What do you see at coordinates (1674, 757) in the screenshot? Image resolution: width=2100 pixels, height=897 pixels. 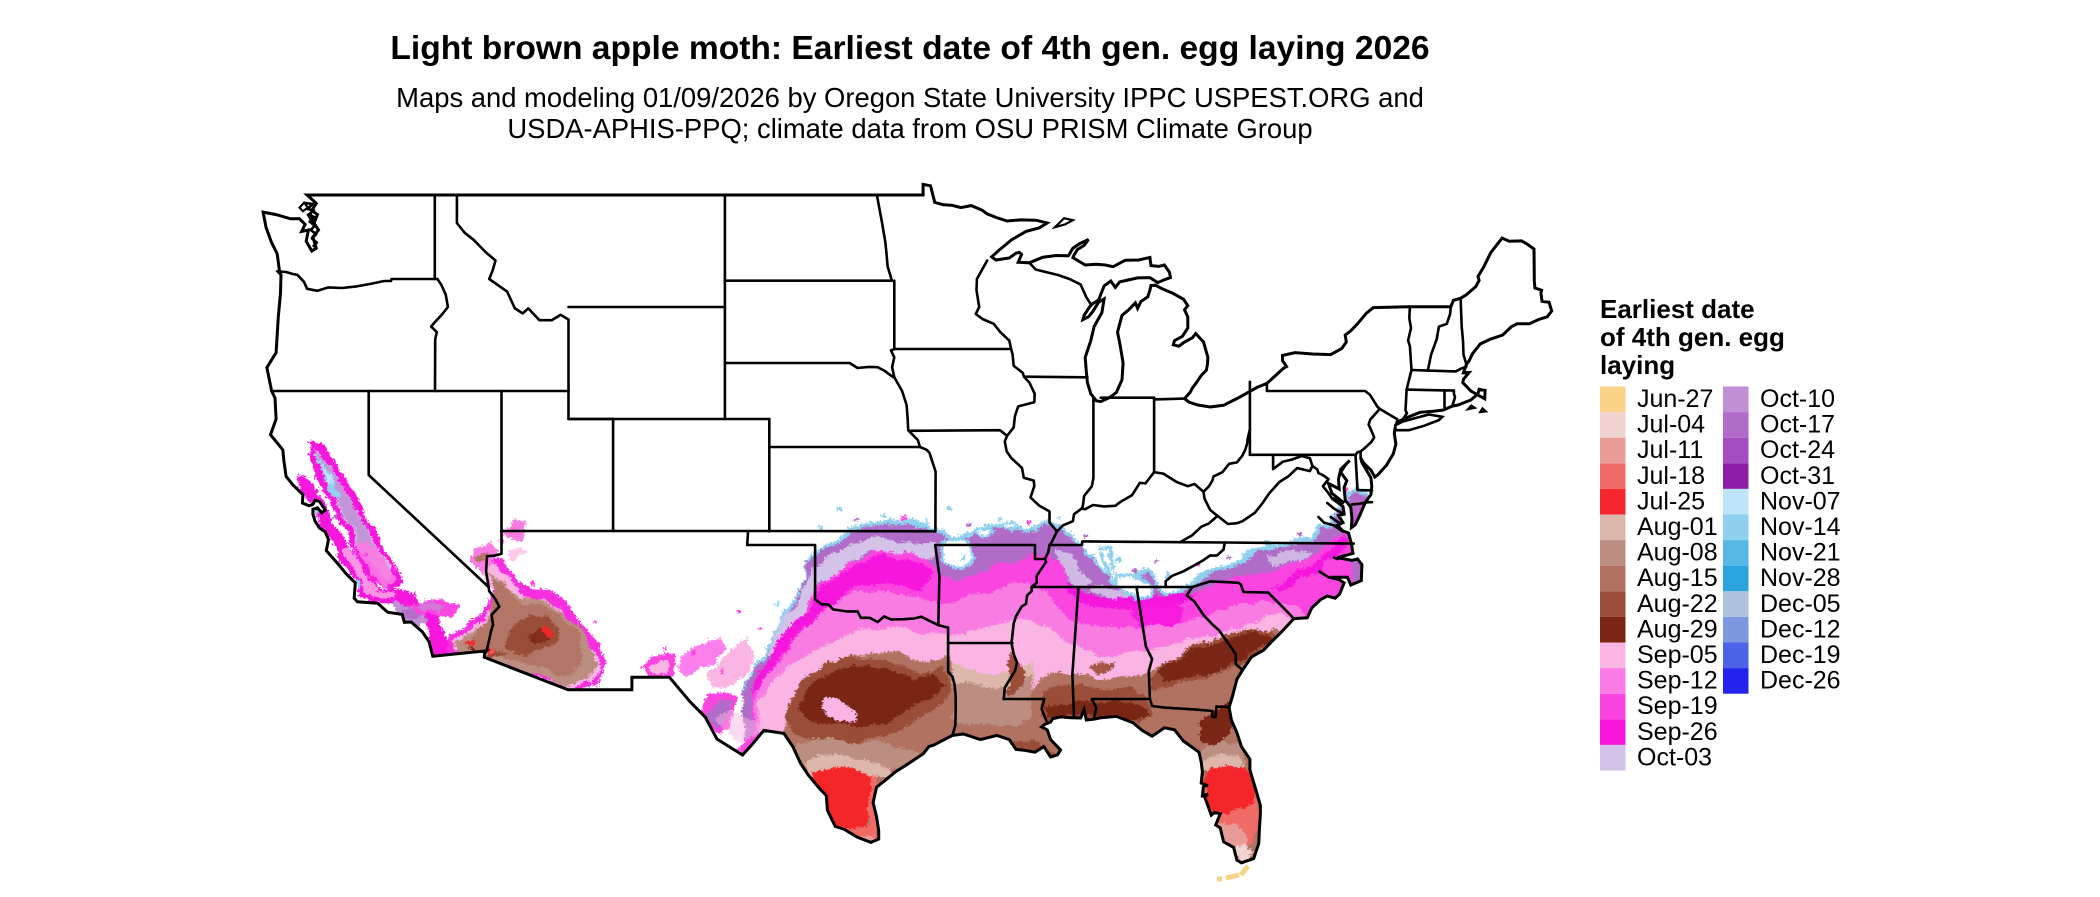 I see `svg-text: Oct-03` at bounding box center [1674, 757].